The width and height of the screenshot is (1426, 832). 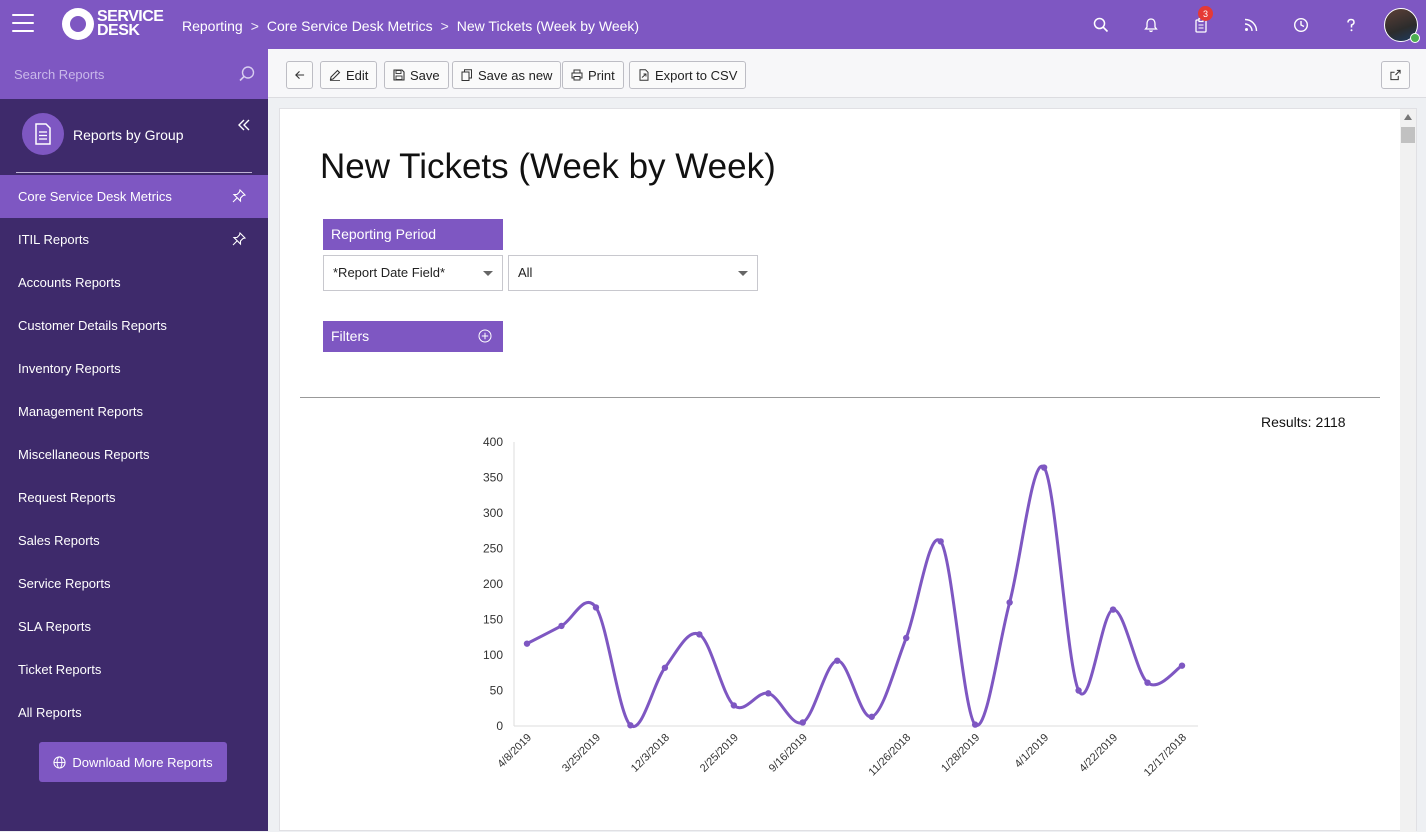 I want to click on y-tick-label: 50, so click(x=497, y=691).